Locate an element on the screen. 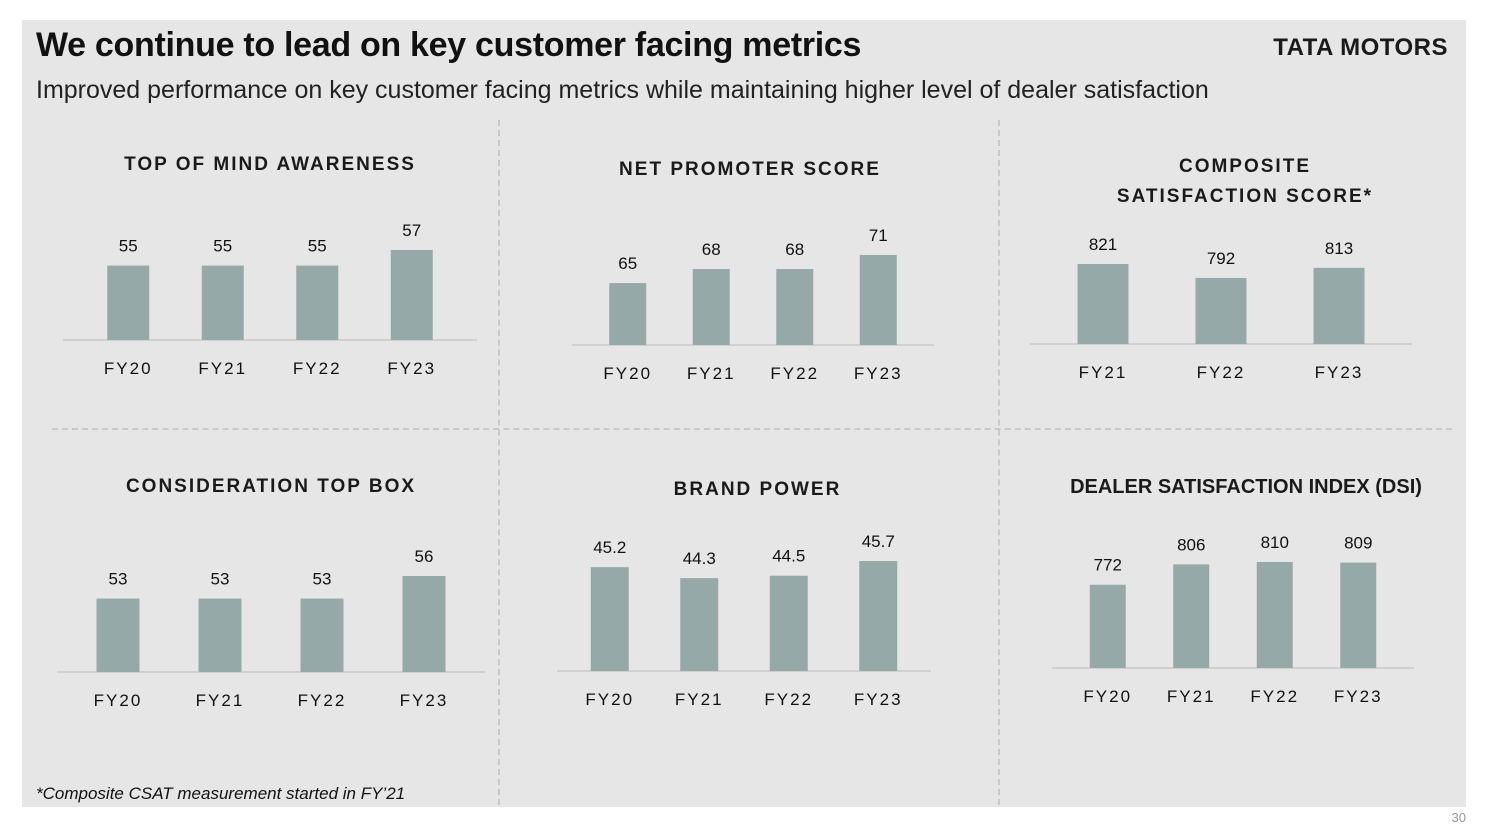 The width and height of the screenshot is (1486, 833). chart-svg: 65 FY20 68 FY21 68 FY22 71 FY23 is located at coordinates (753, 304).